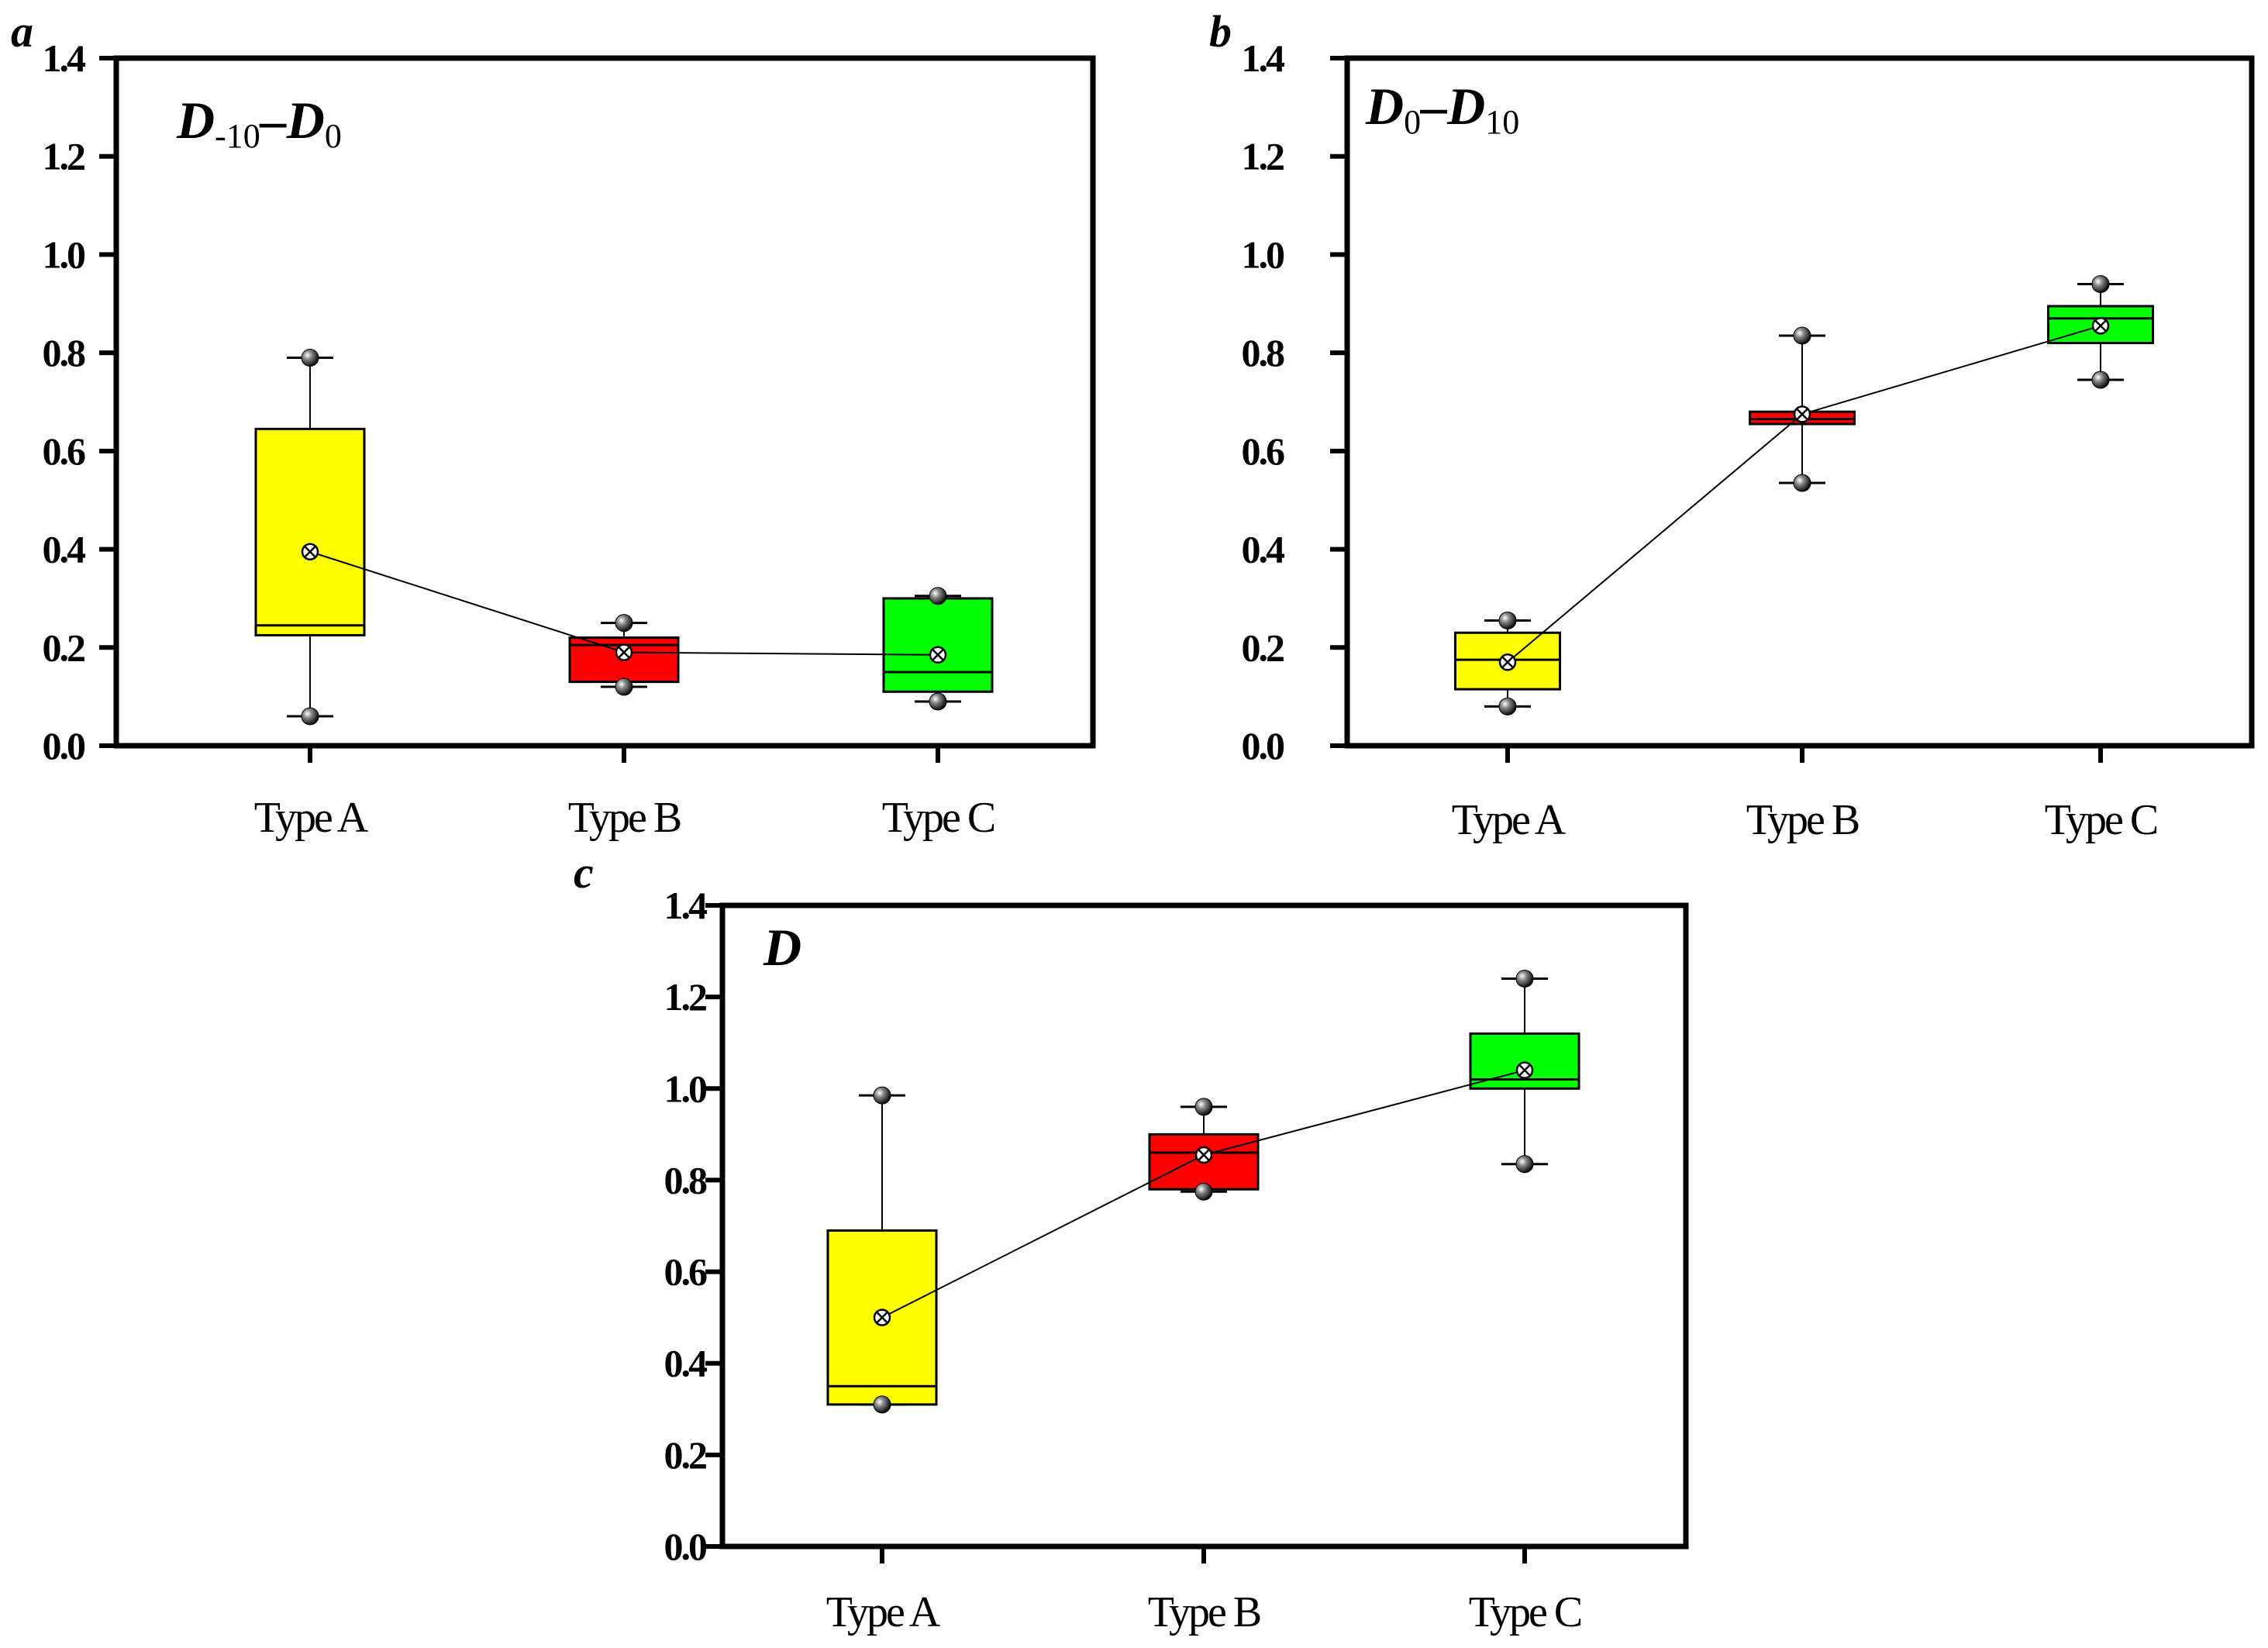 This screenshot has width=2268, height=1648. What do you see at coordinates (1804, 494) in the screenshot?
I see `mean-line` at bounding box center [1804, 494].